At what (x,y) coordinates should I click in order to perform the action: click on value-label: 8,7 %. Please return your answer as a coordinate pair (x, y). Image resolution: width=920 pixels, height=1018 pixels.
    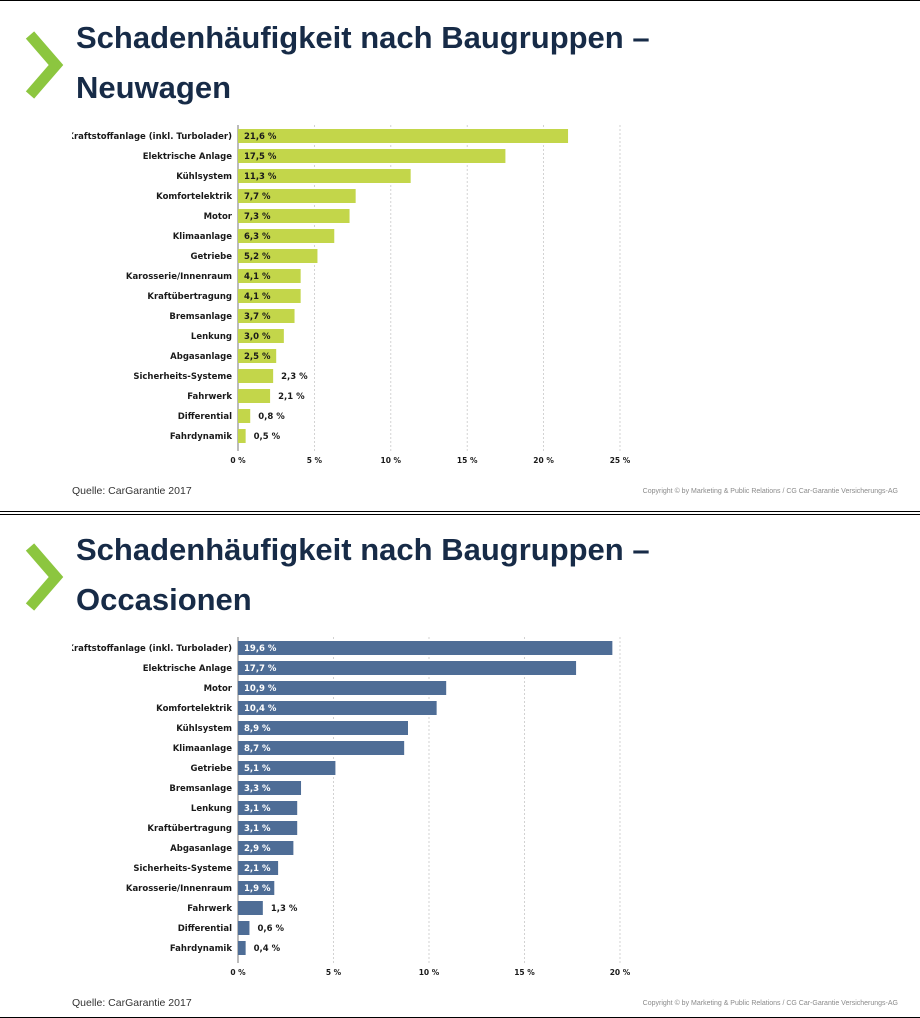
    Looking at the image, I should click on (257, 749).